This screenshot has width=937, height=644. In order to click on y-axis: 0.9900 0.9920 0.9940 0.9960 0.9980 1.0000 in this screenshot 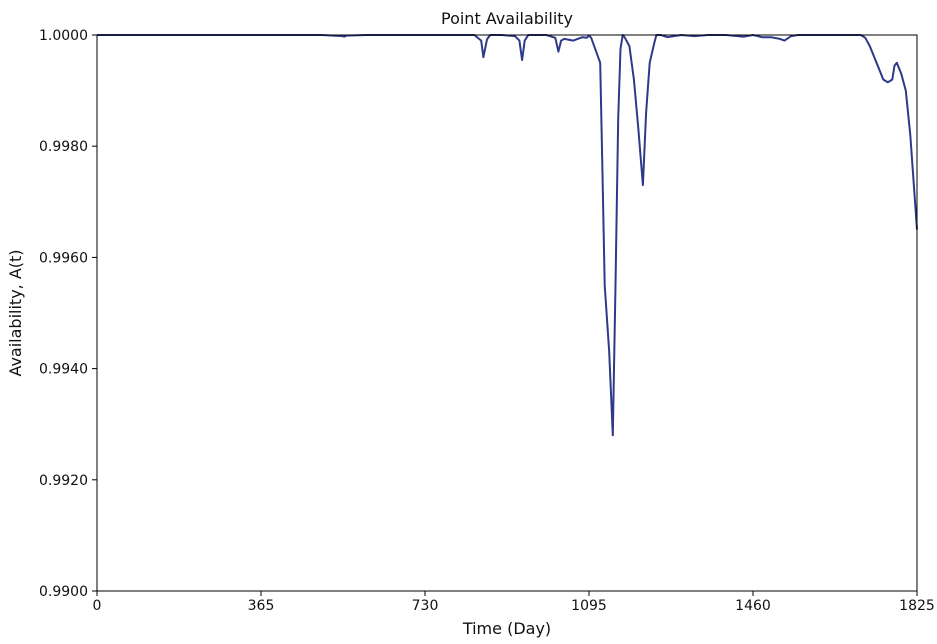, I will do `click(68, 314)`.